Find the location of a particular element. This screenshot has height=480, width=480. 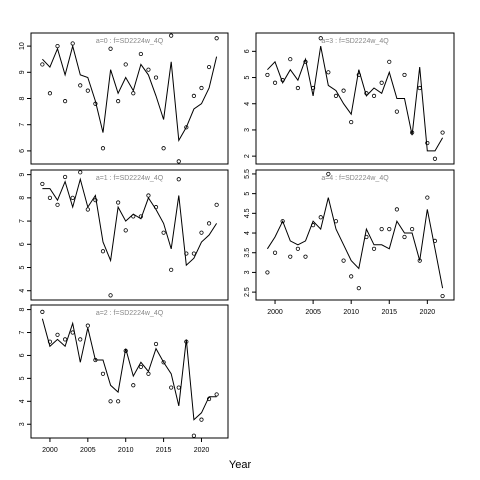

panel-5-xtick-label: 2010 is located at coordinates (126, 450).